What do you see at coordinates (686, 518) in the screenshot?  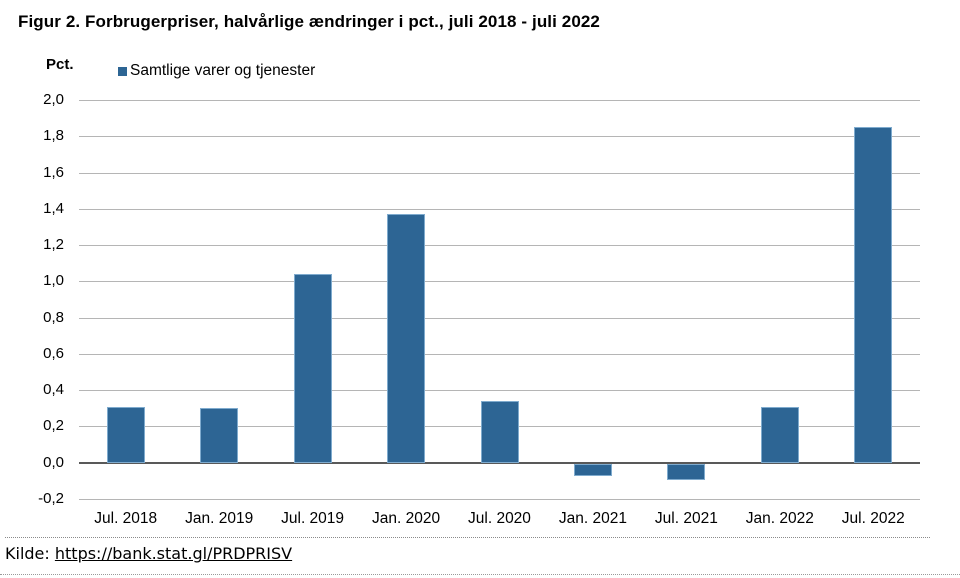 I see `x-tick-label: Jul. 2021` at bounding box center [686, 518].